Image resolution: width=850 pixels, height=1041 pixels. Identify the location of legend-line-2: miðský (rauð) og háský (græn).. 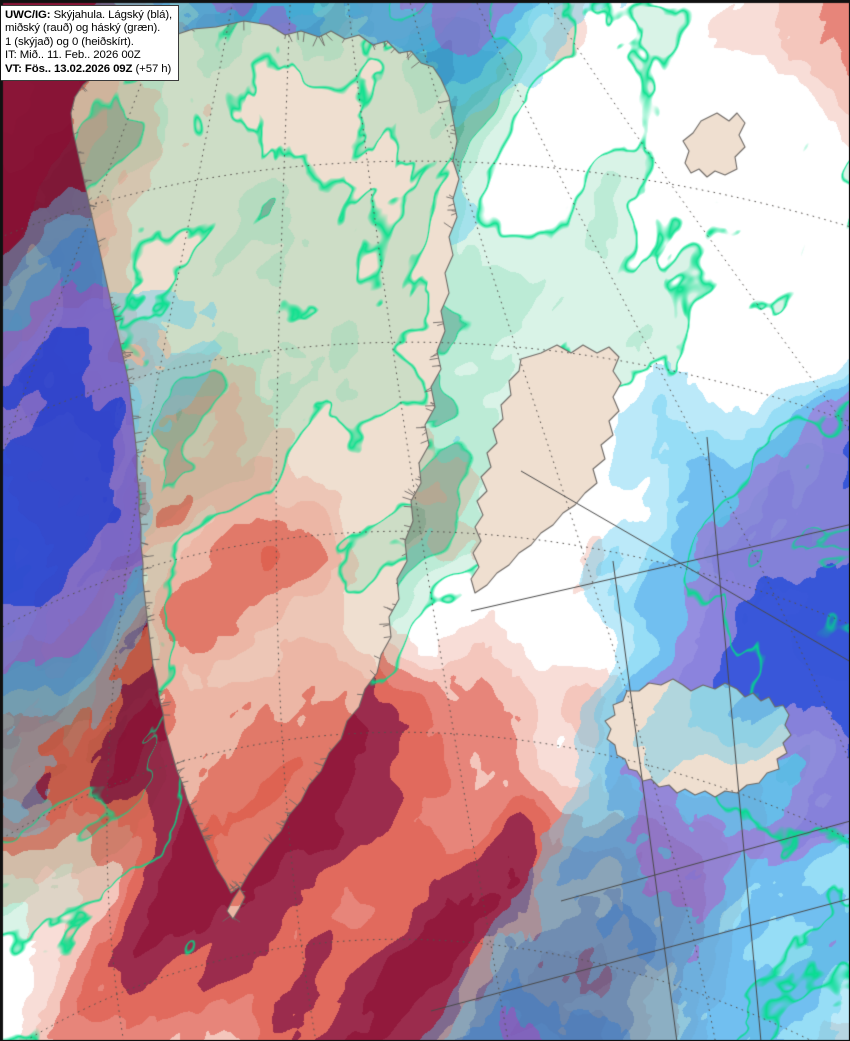
(89, 28).